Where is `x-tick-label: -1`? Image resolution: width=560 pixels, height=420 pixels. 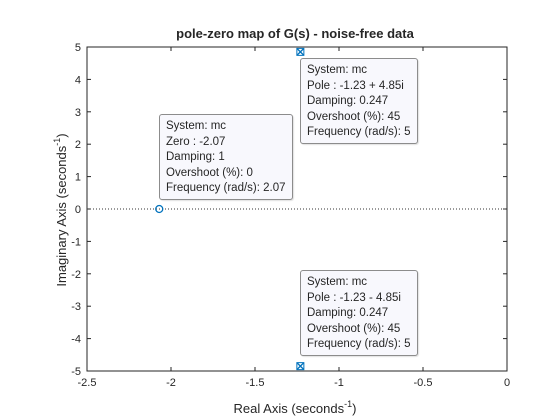
x-tick-label: -1 is located at coordinates (339, 383).